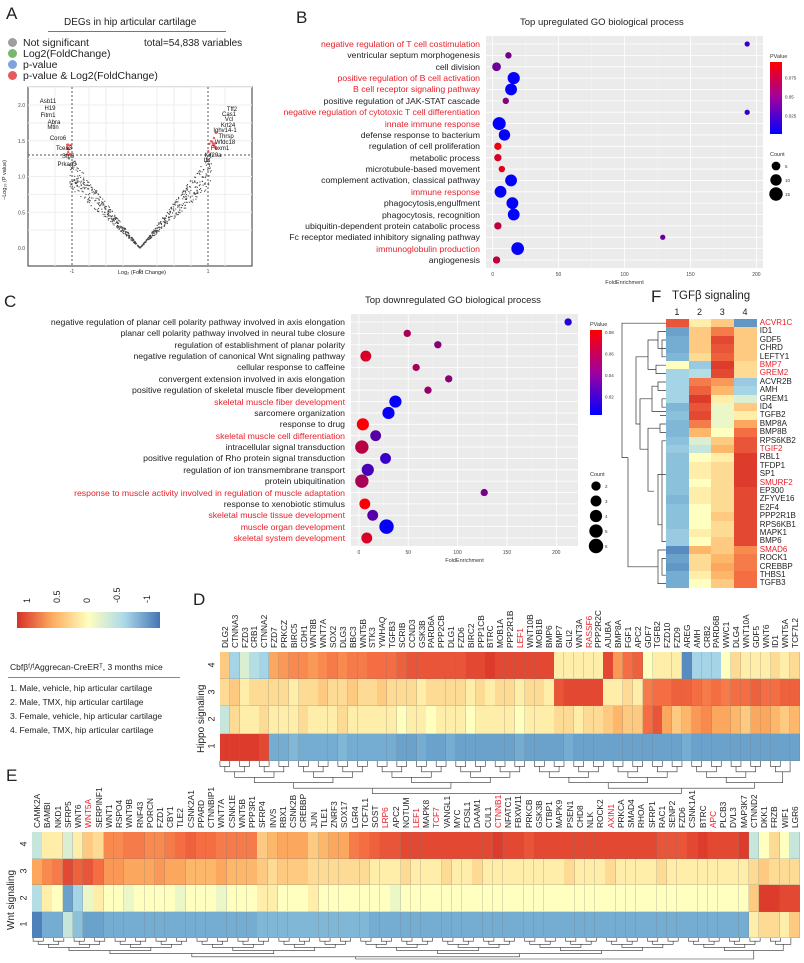 Image resolution: width=804 pixels, height=963 pixels. What do you see at coordinates (776, 166) in the screenshot?
I see `count-legend-dot` at bounding box center [776, 166].